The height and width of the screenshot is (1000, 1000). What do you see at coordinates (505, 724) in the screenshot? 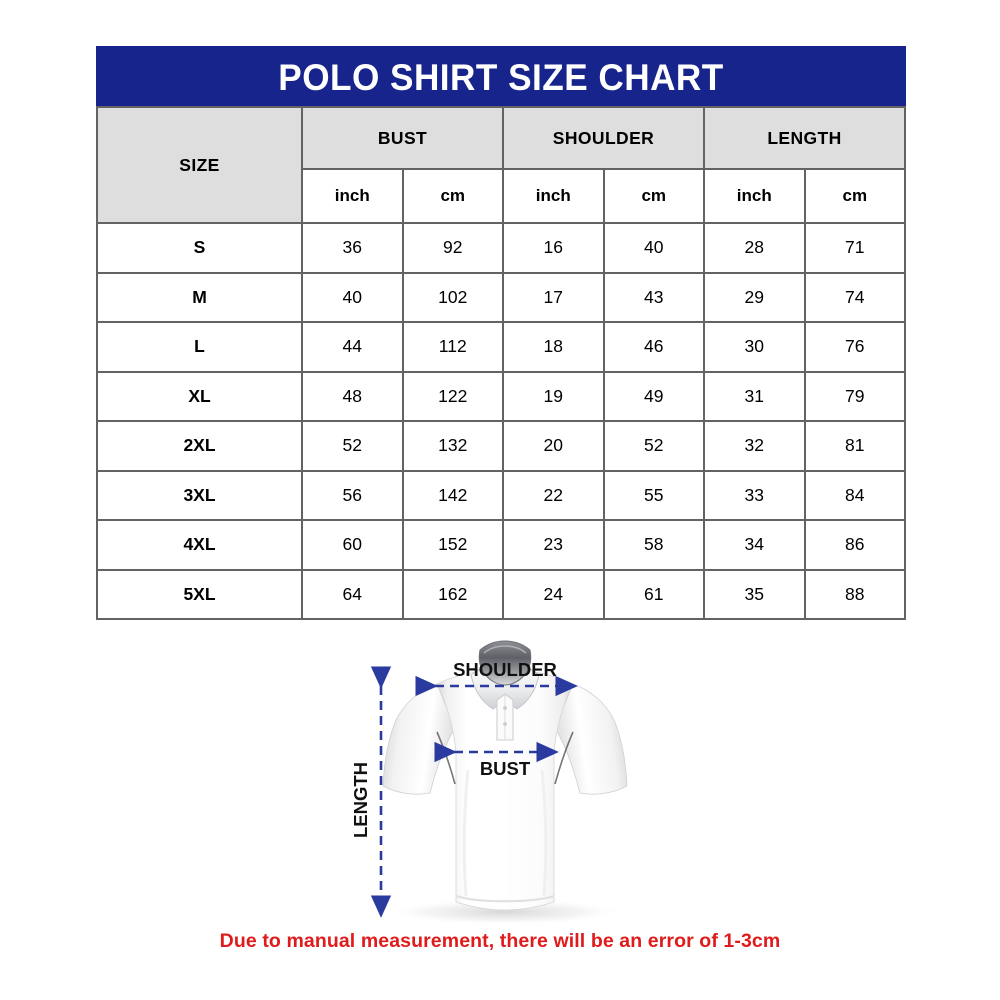
I see `shirt-button-bottom` at bounding box center [505, 724].